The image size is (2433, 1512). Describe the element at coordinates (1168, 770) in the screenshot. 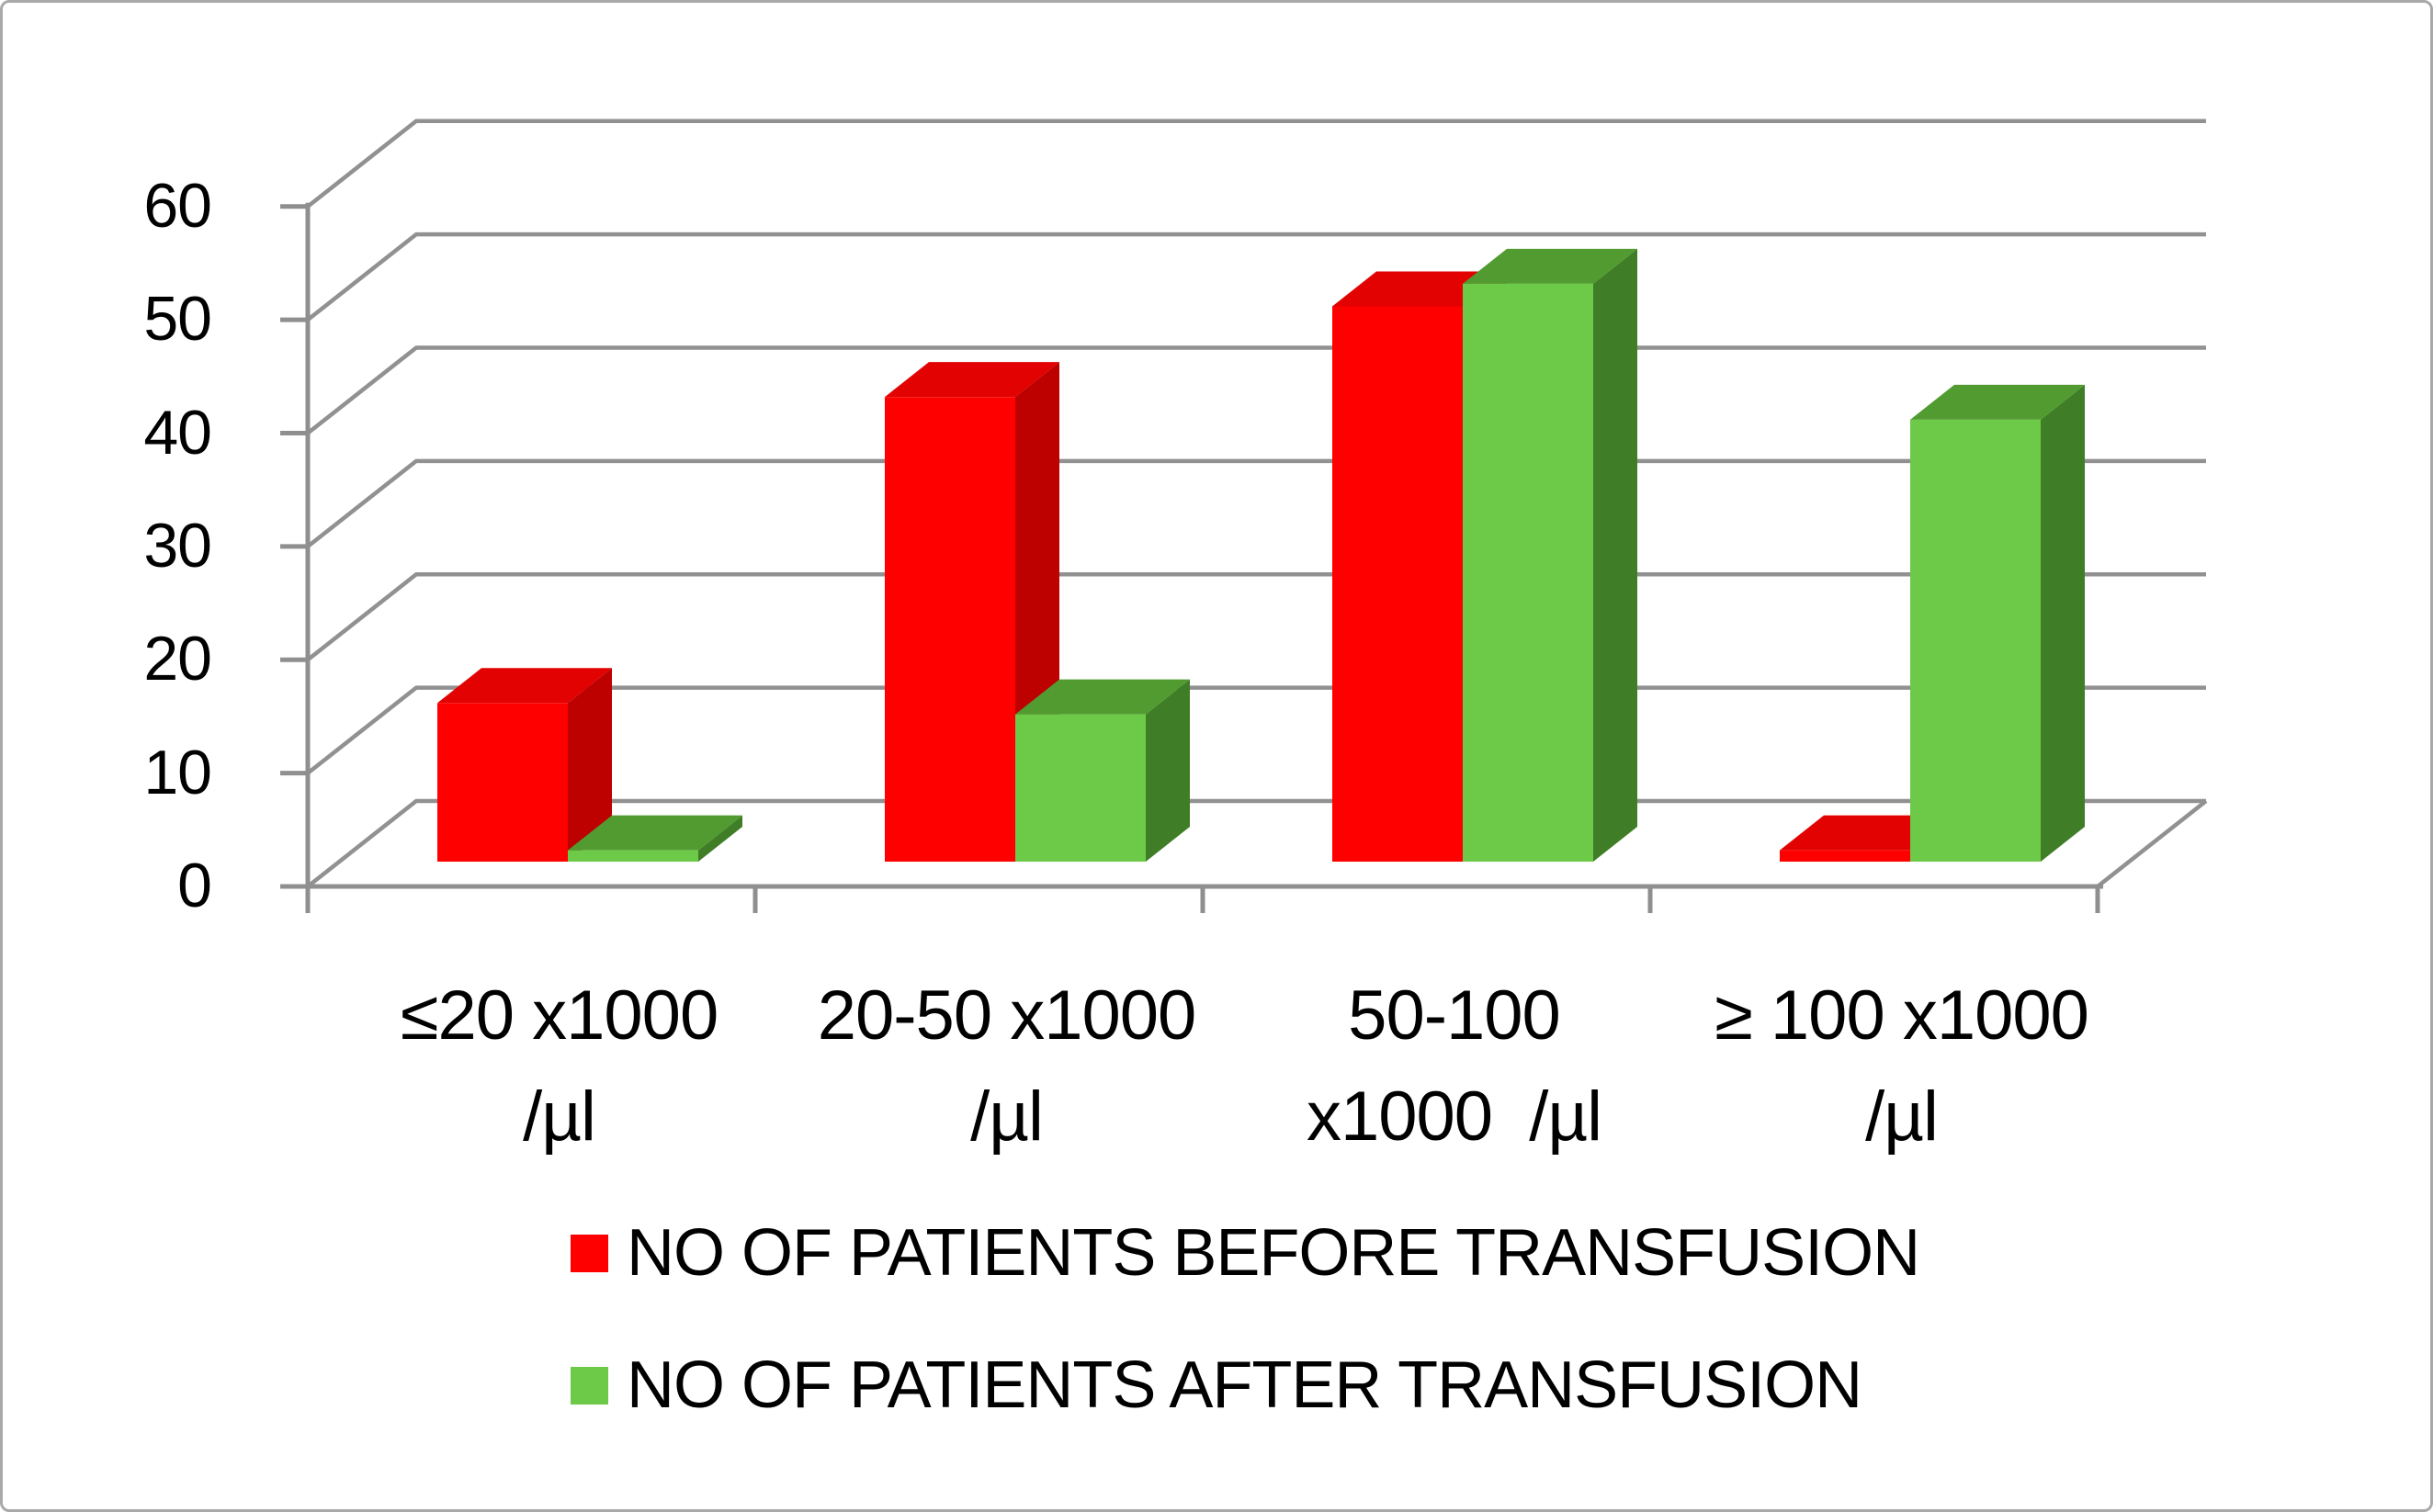

I see `bar-after-cat1-side` at that location.